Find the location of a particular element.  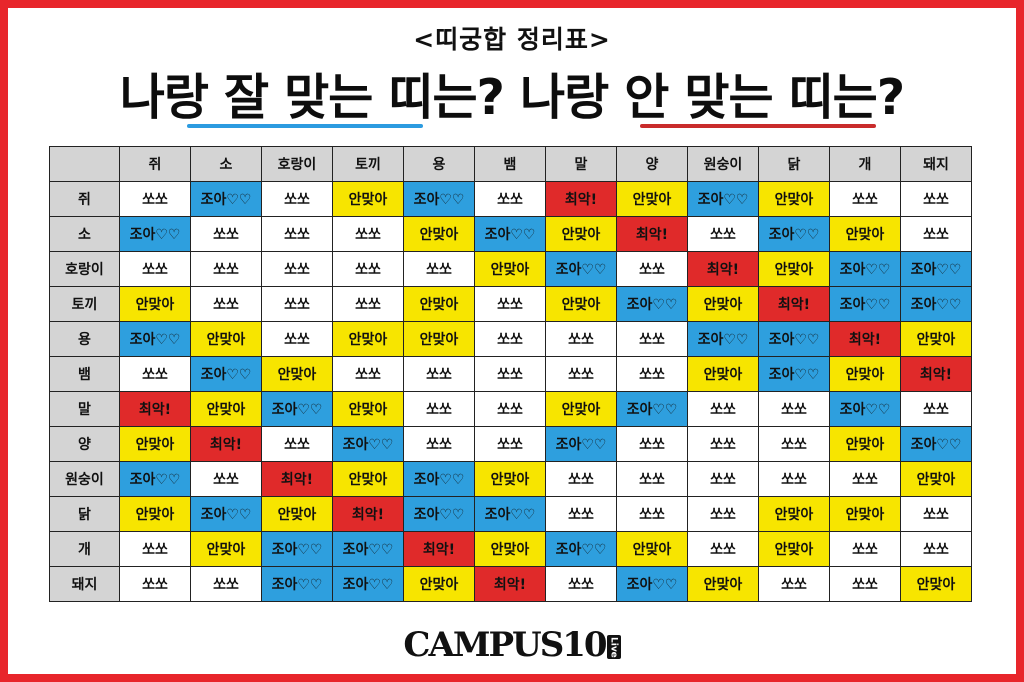

logo-text: CAMPUS10 is located at coordinates (505, 645).